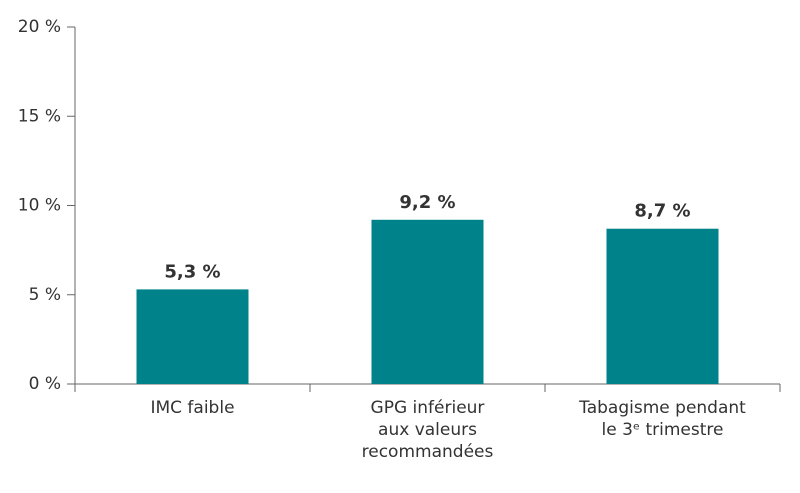 This screenshot has width=800, height=493. Describe the element at coordinates (428, 408) in the screenshot. I see `x-tick-label-line: GPG inférieur` at that location.